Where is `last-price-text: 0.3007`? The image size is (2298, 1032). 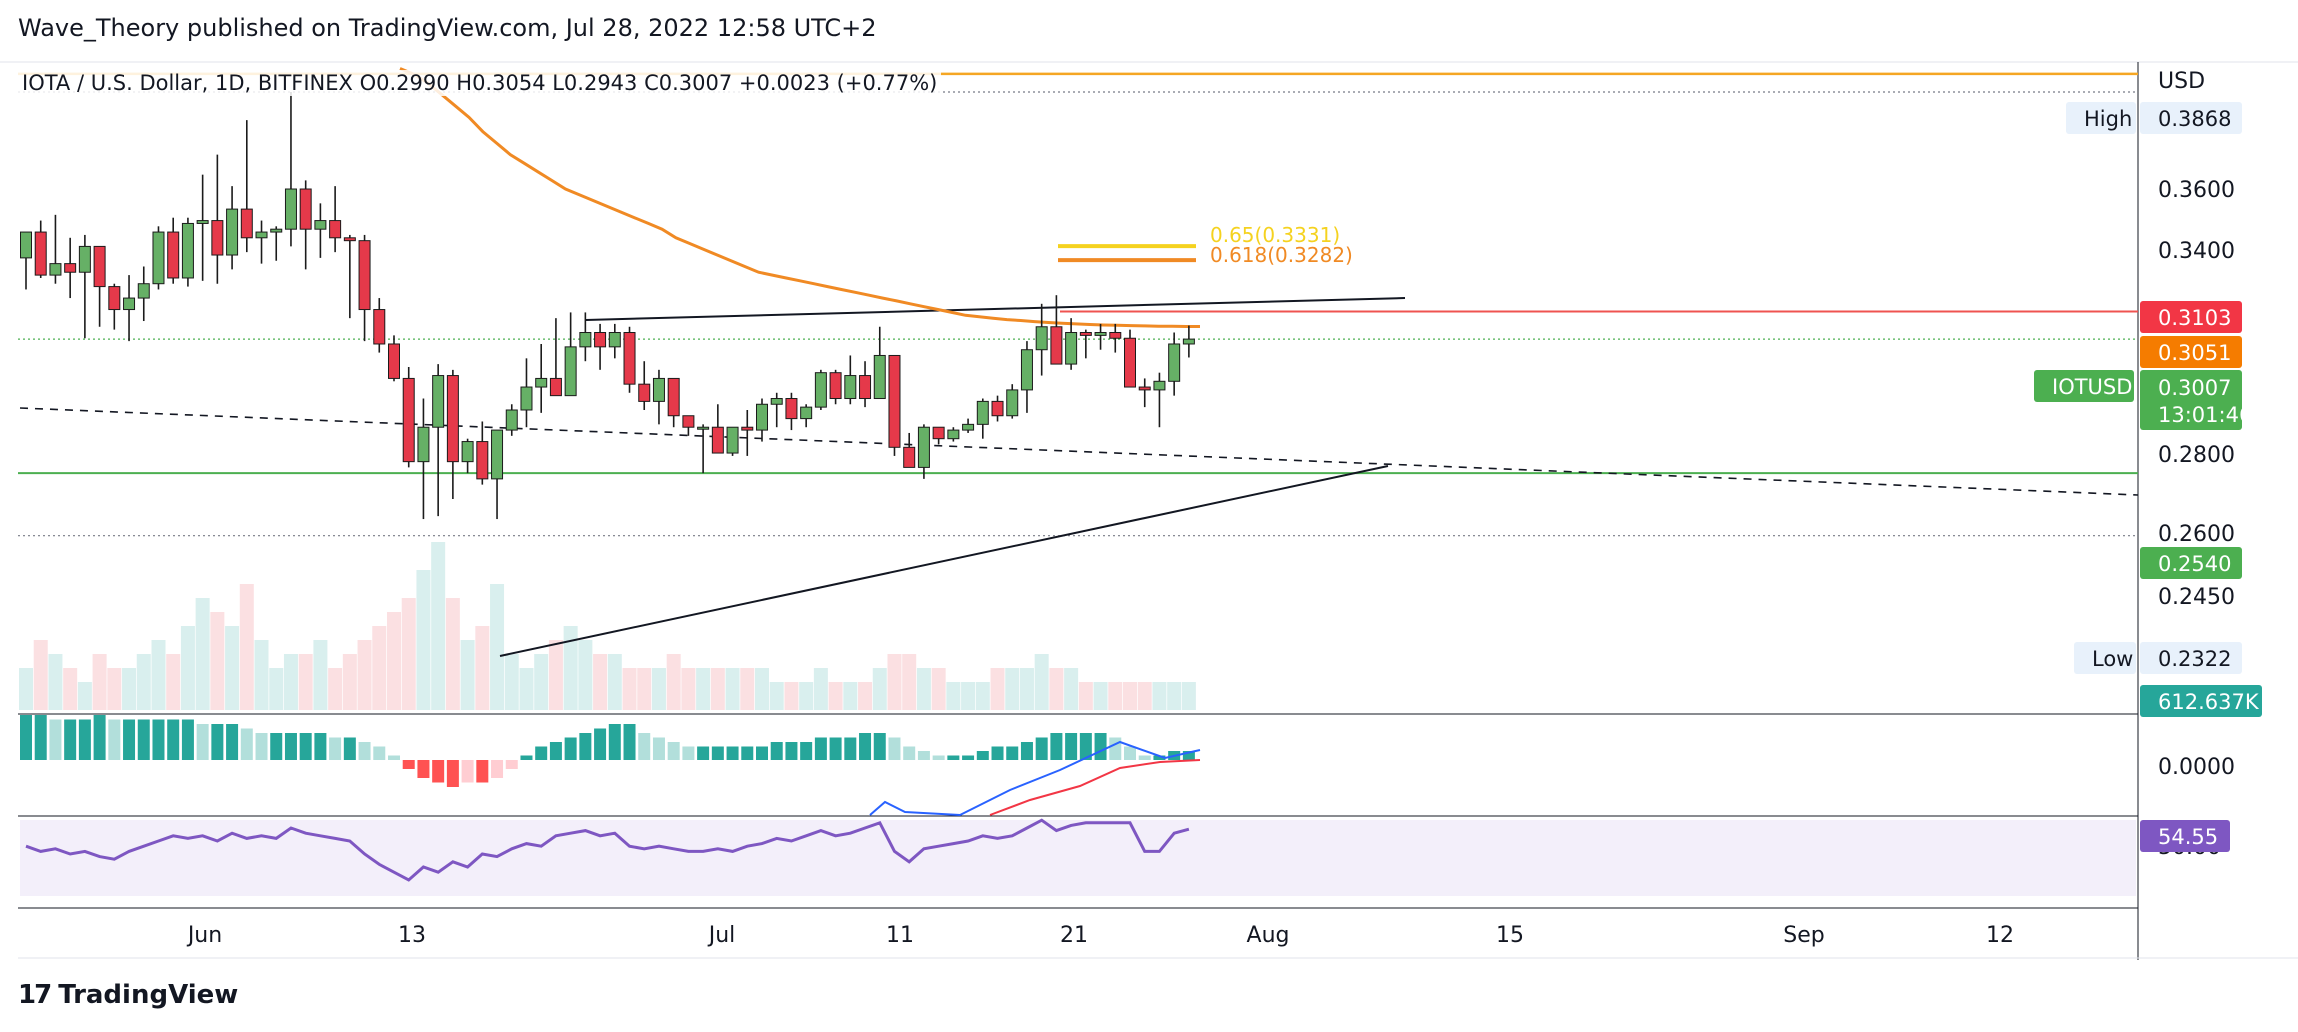 last-price-text: 0.3007 is located at coordinates (2194, 388).